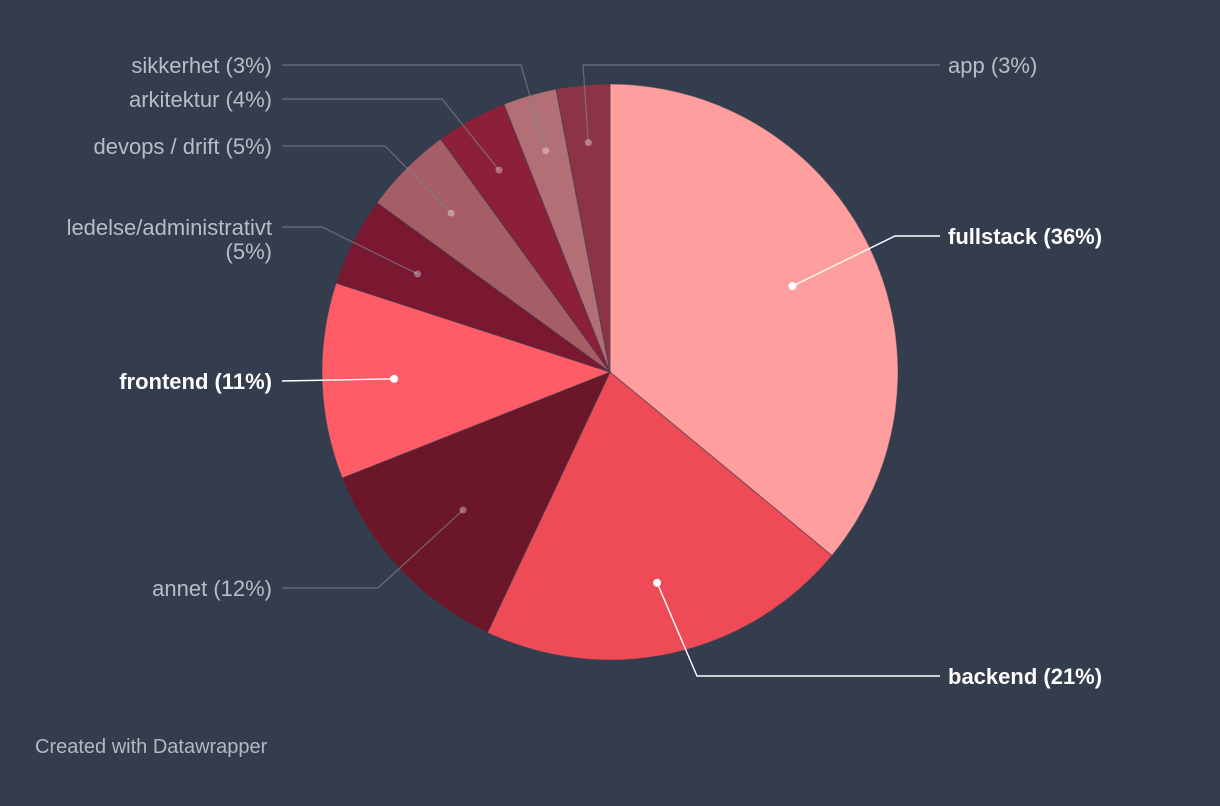 This screenshot has height=806, width=1220. What do you see at coordinates (659, 516) in the screenshot?
I see `pie-slice-backend` at bounding box center [659, 516].